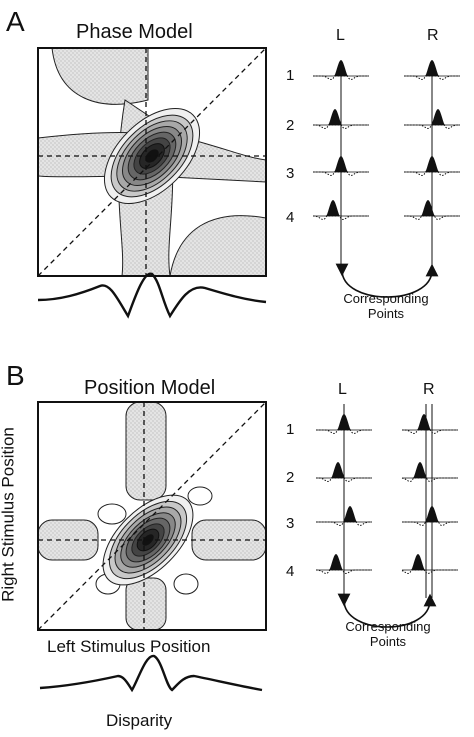  Describe the element at coordinates (340, 35) in the screenshot. I see `panel-a-col-left: L` at that location.